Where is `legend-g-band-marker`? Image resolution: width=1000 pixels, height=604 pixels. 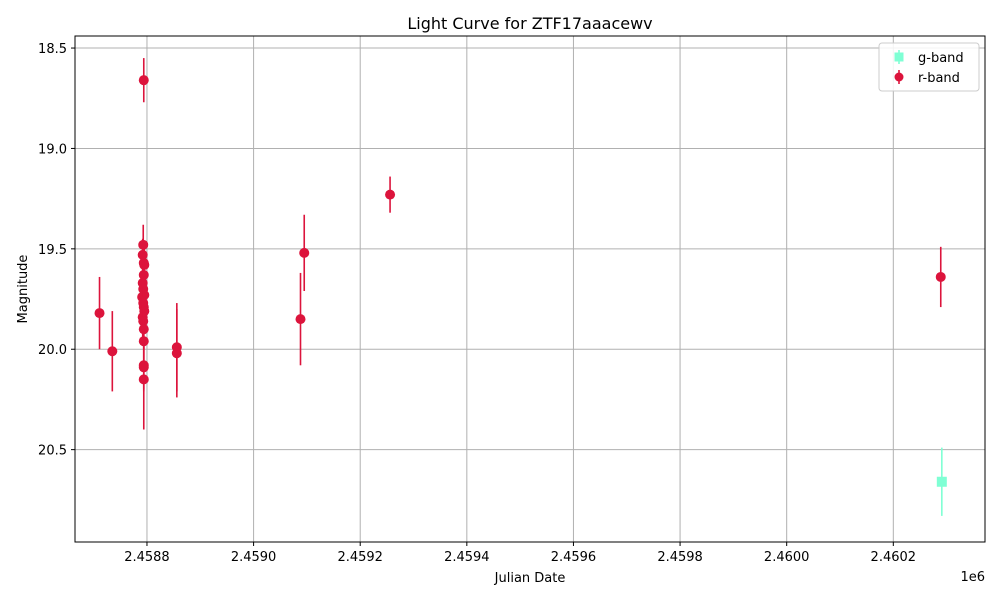 legend-g-band-marker is located at coordinates (899, 57).